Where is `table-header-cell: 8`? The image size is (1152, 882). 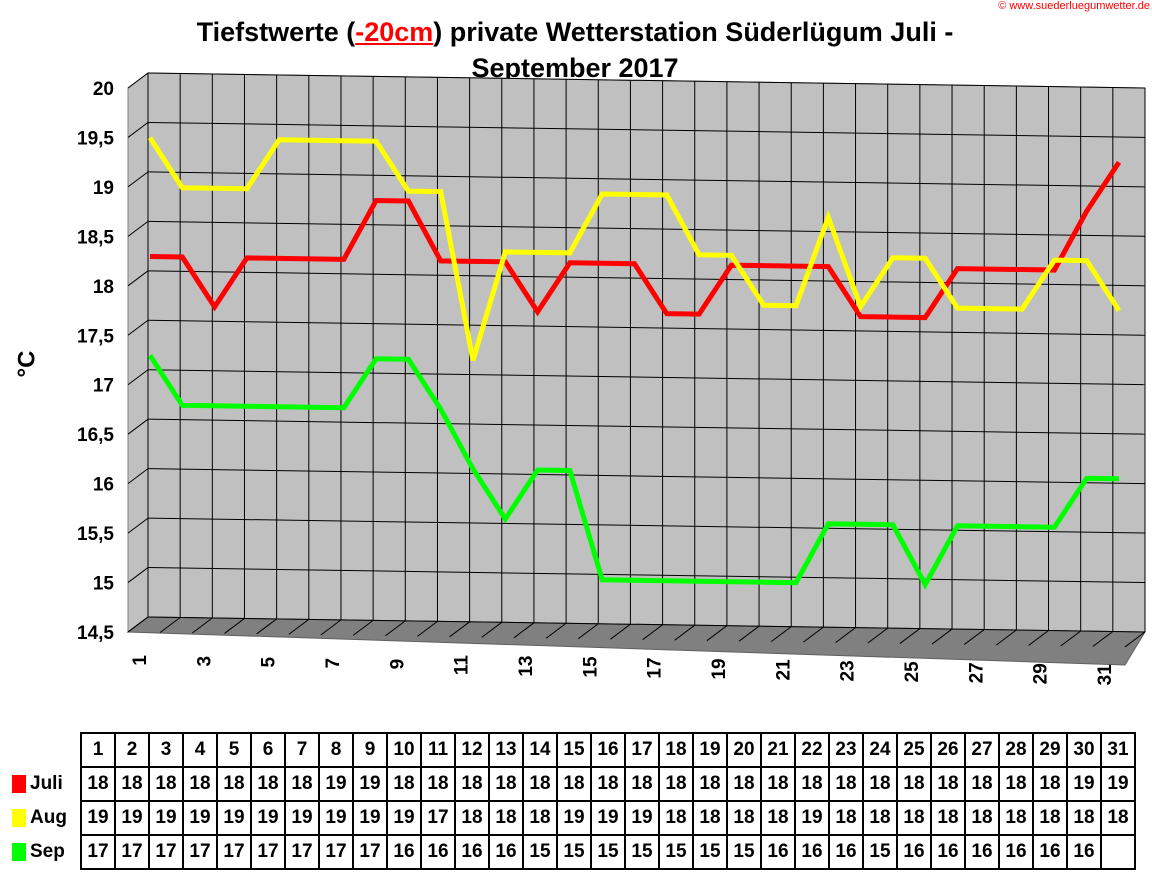 table-header-cell: 8 is located at coordinates (336, 750).